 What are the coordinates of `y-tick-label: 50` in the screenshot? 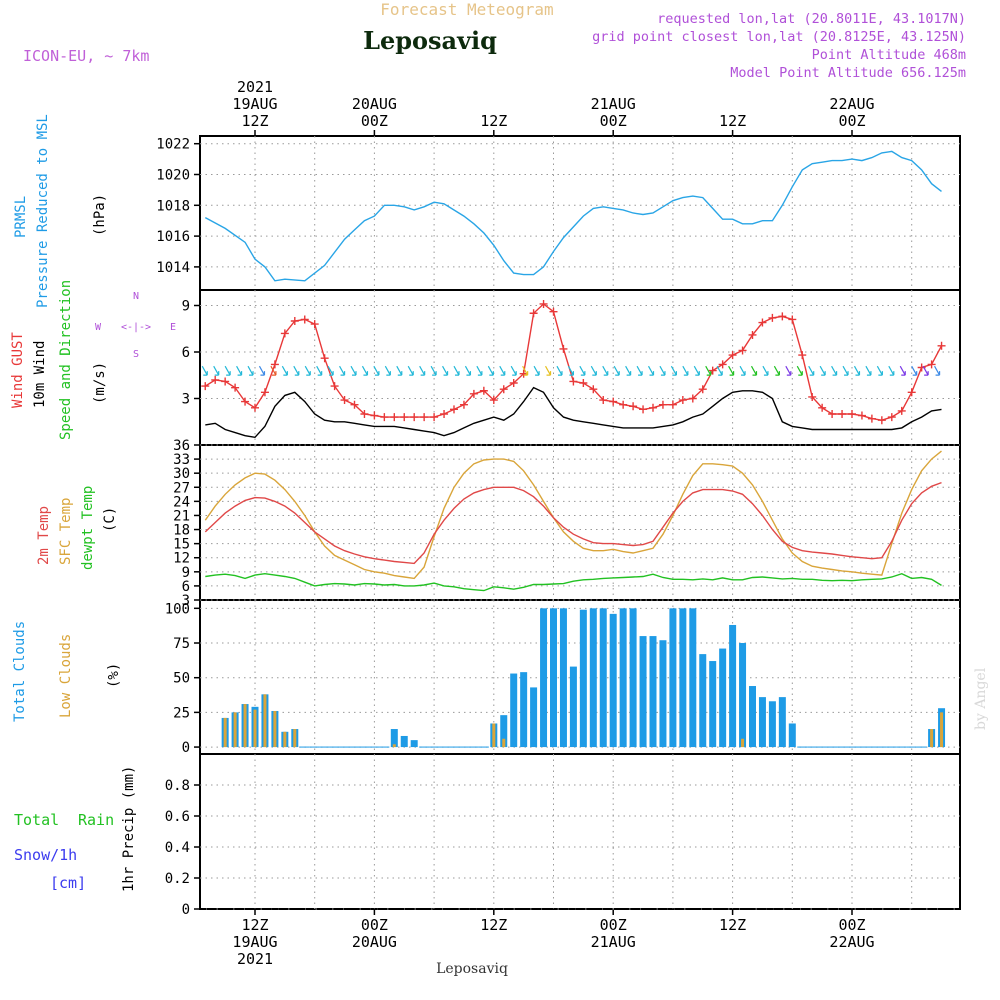 It's located at (181, 679).